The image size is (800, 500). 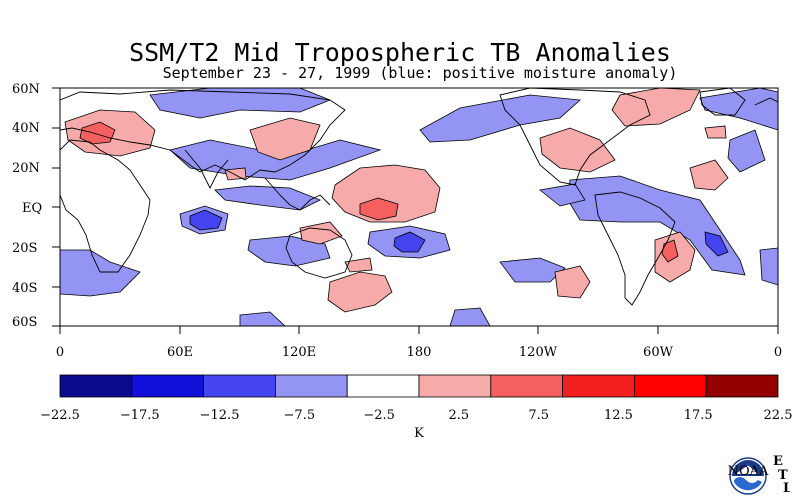 What do you see at coordinates (577, 150) in the screenshot?
I see `red-region-north-america` at bounding box center [577, 150].